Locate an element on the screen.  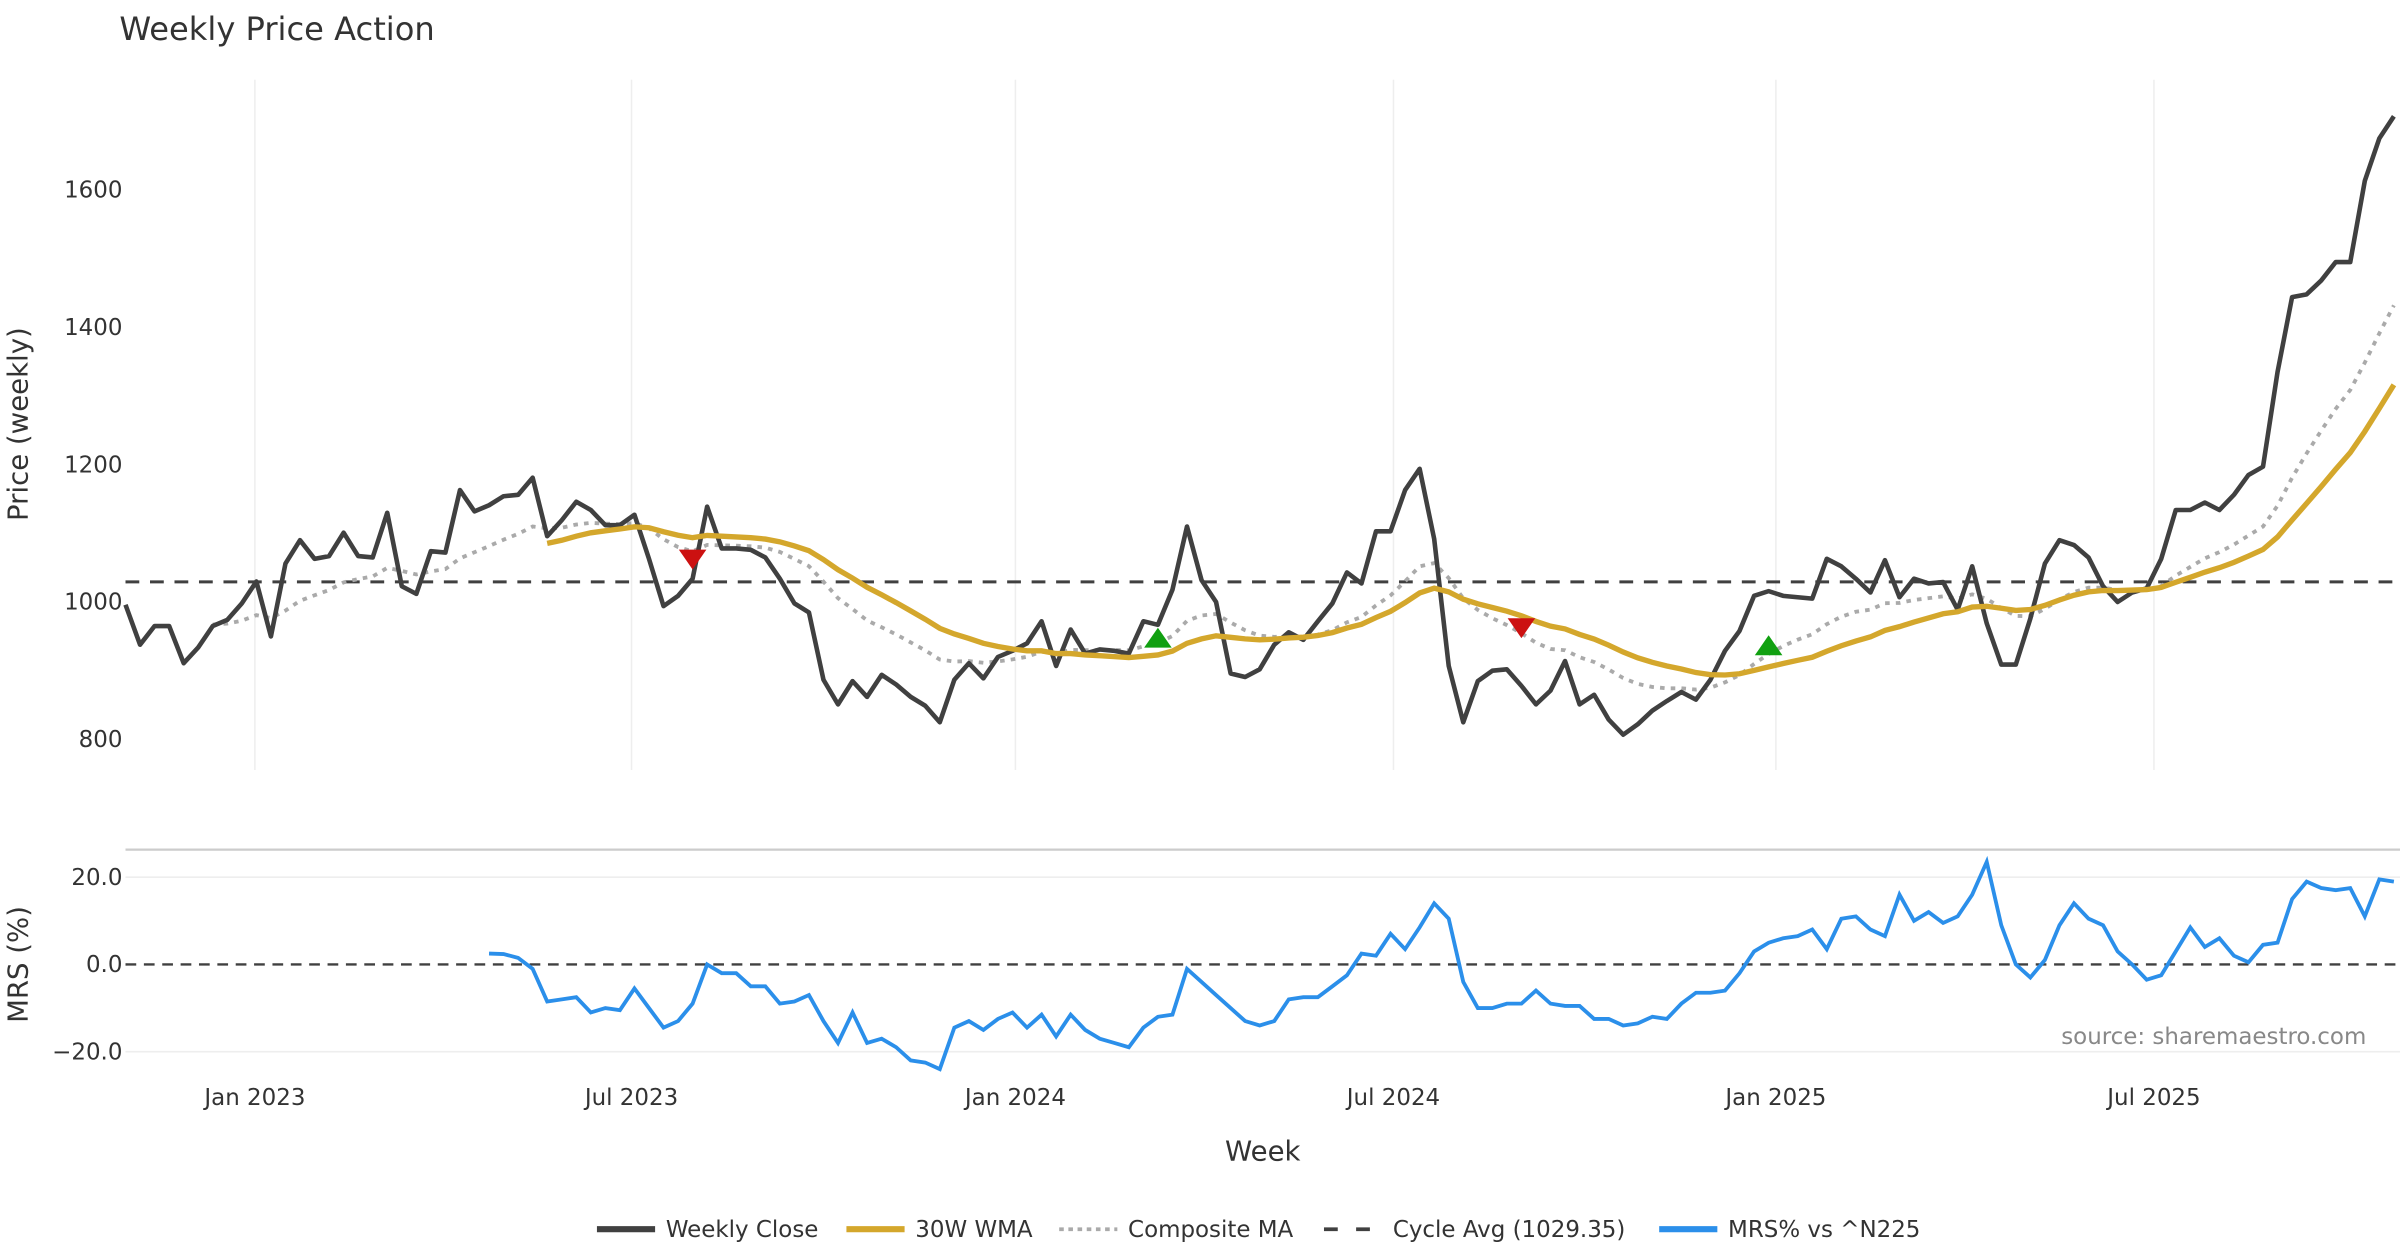
legend-label: 30W WMA is located at coordinates (974, 1230).